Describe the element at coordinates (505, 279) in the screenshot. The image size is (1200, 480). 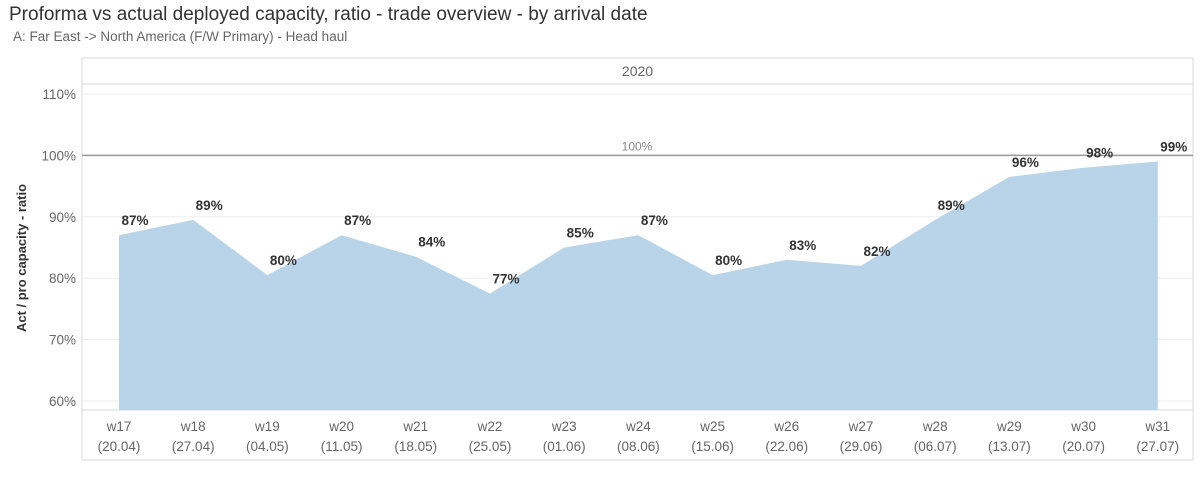
I see `data-label: 77%` at that location.